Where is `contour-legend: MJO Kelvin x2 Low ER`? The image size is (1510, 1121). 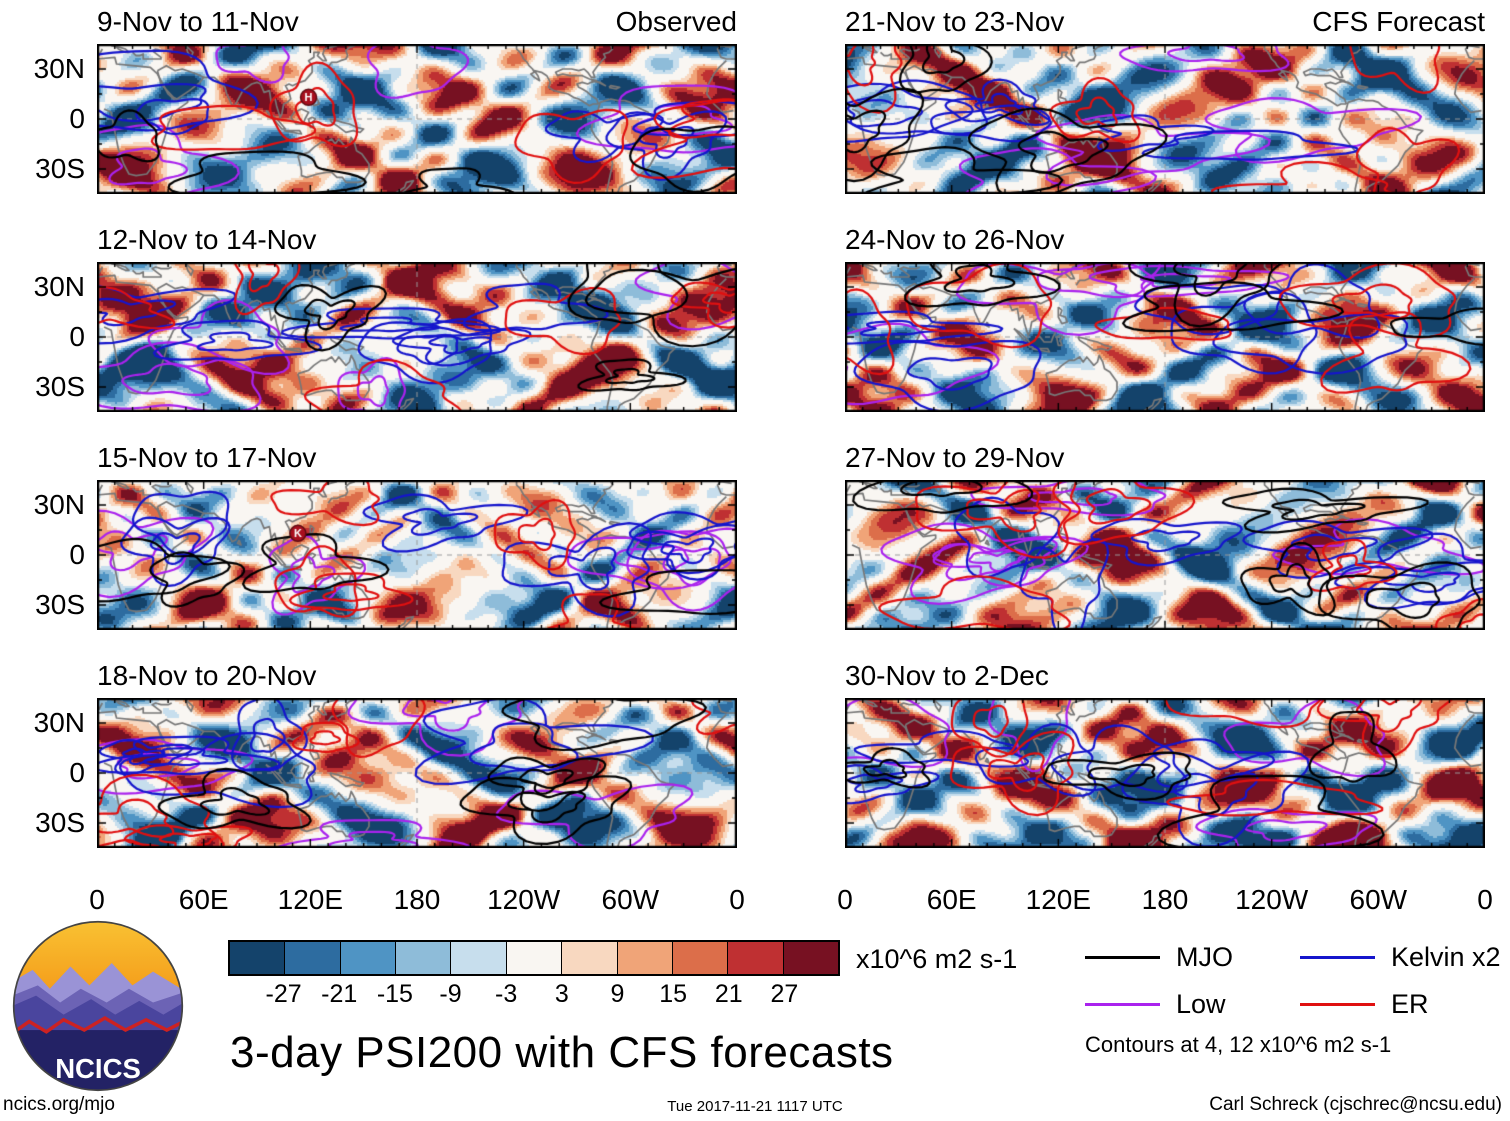 contour-legend: MJO Kelvin x2 Low ER is located at coordinates (1293, 981).